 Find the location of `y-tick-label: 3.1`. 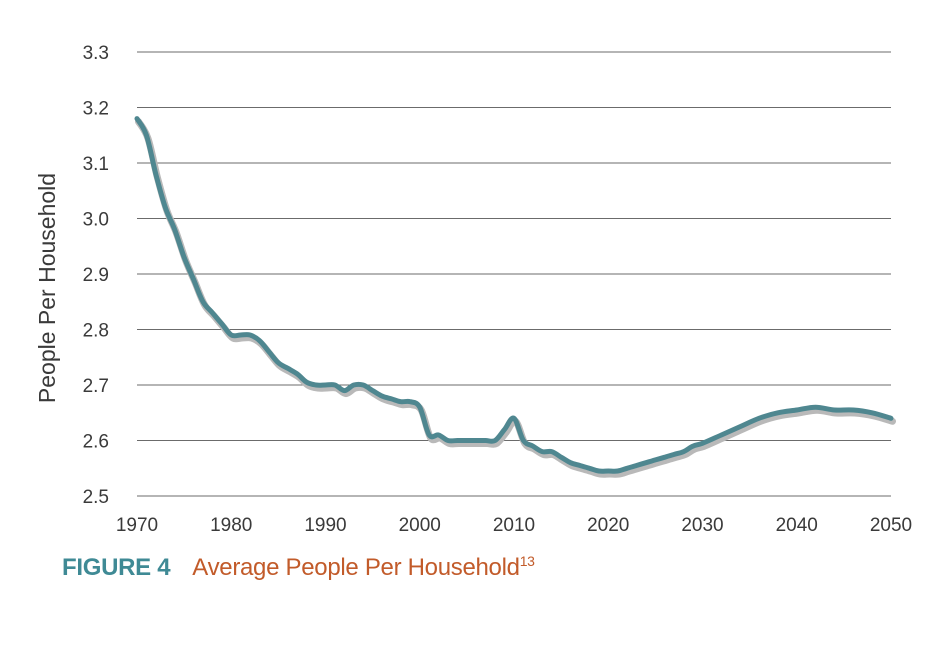

y-tick-label: 3.1 is located at coordinates (96, 164).